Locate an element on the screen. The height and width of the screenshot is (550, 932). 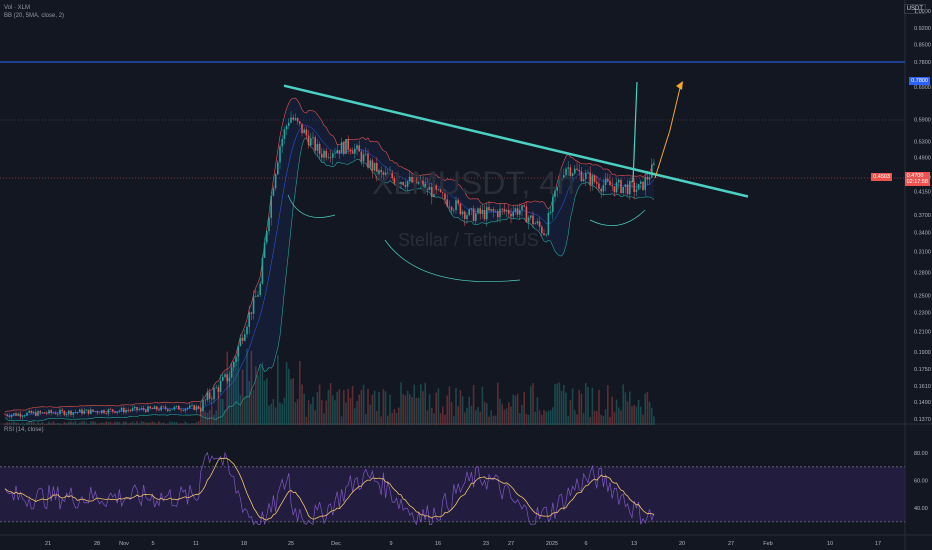
price-tick-label: 0.3400 is located at coordinates (922, 233).